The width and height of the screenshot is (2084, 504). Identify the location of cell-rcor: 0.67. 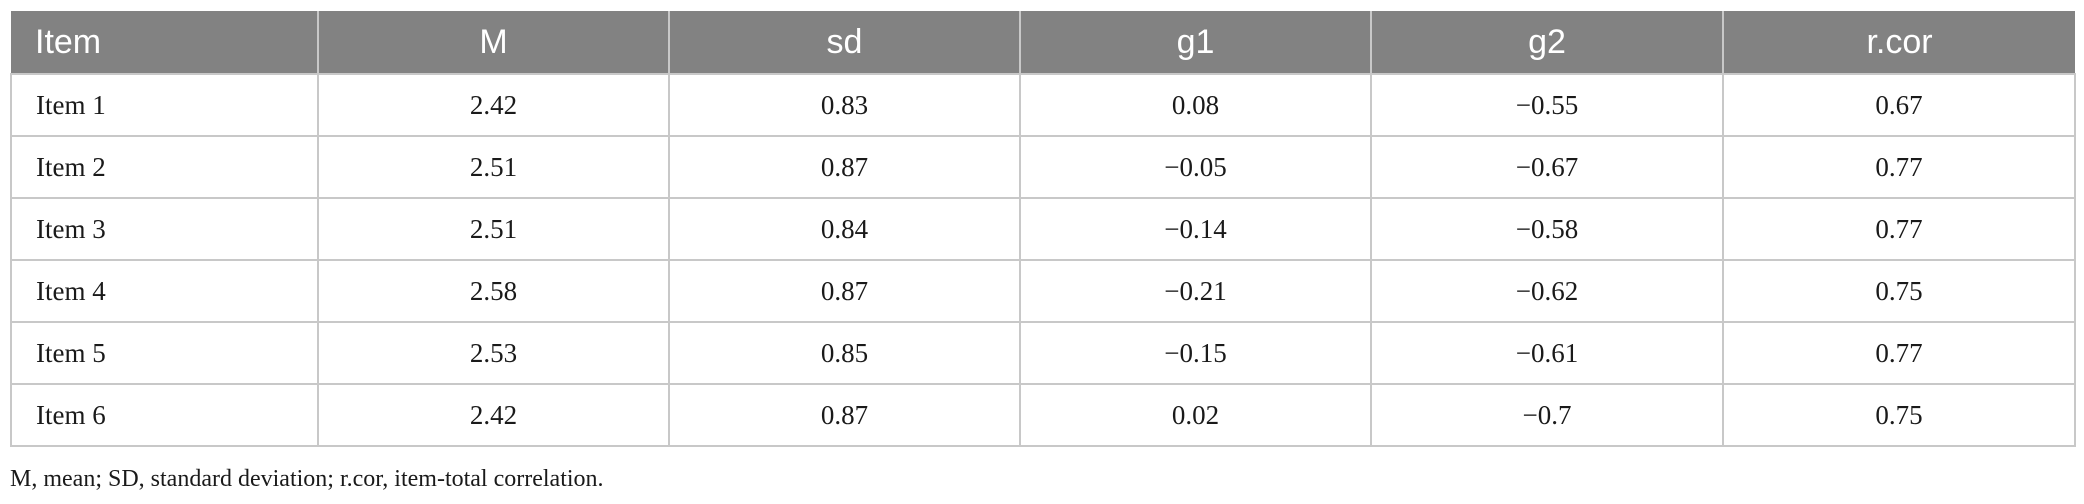
(1899, 105).